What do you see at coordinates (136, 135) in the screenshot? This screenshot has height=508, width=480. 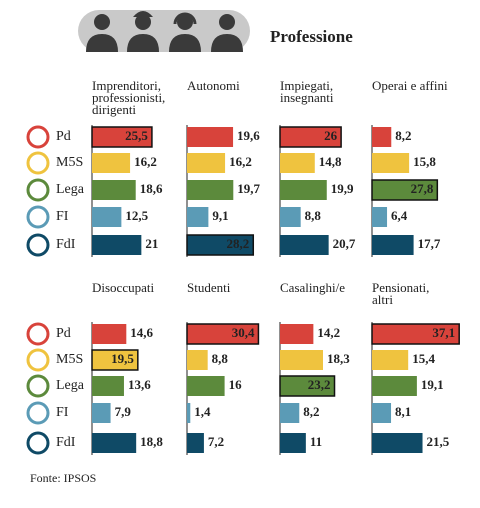 I see `value-label: 25,5` at bounding box center [136, 135].